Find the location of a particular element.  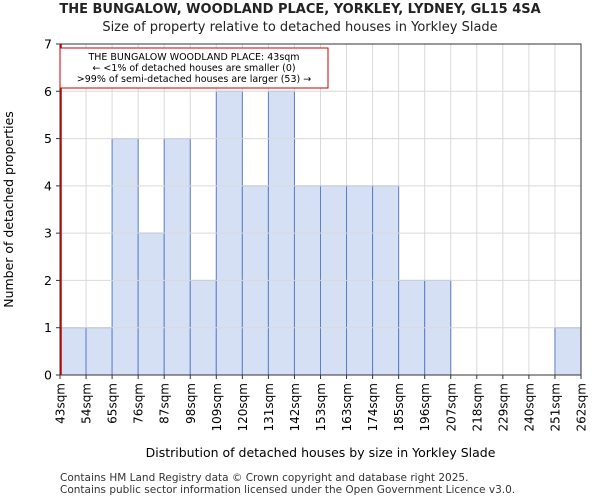

annotation-frame is located at coordinates (194, 68).